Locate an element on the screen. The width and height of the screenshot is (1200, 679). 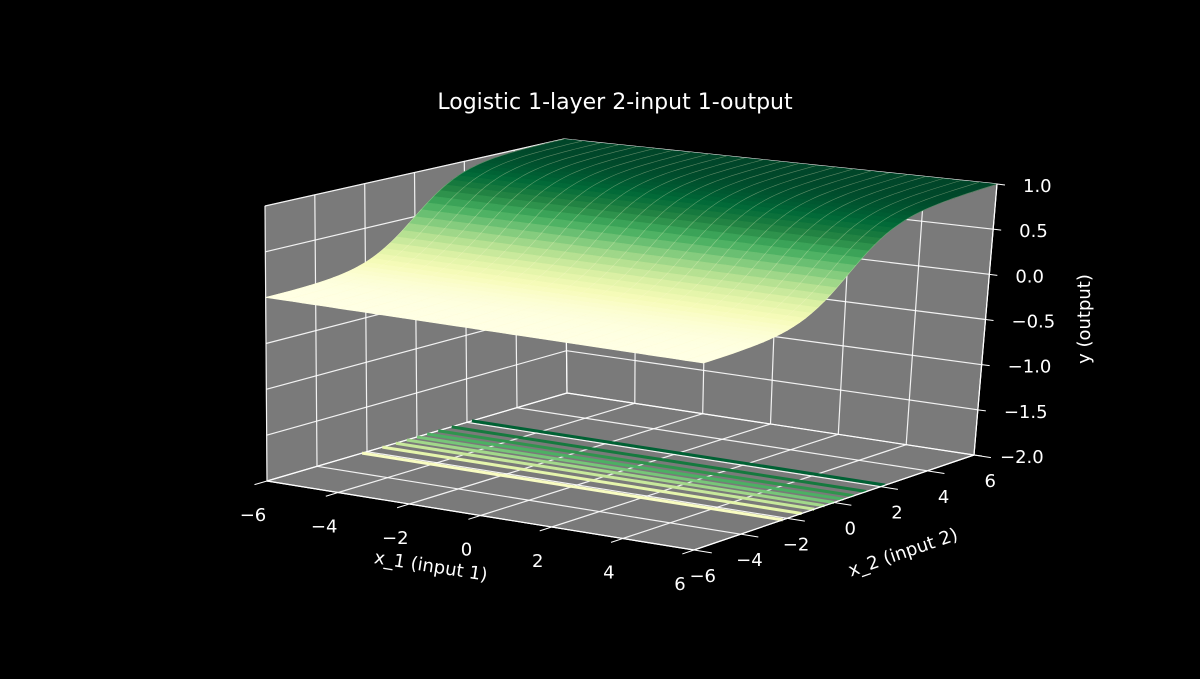
x-tick-label: −2 is located at coordinates (395, 538).